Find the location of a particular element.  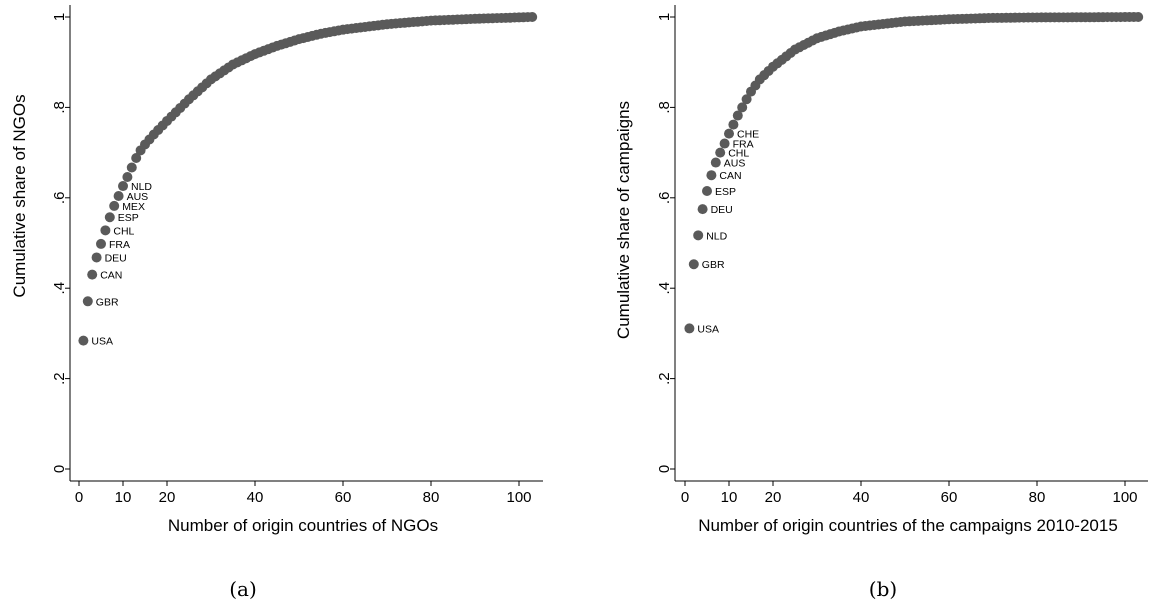

point-label: CHE is located at coordinates (748, 135).